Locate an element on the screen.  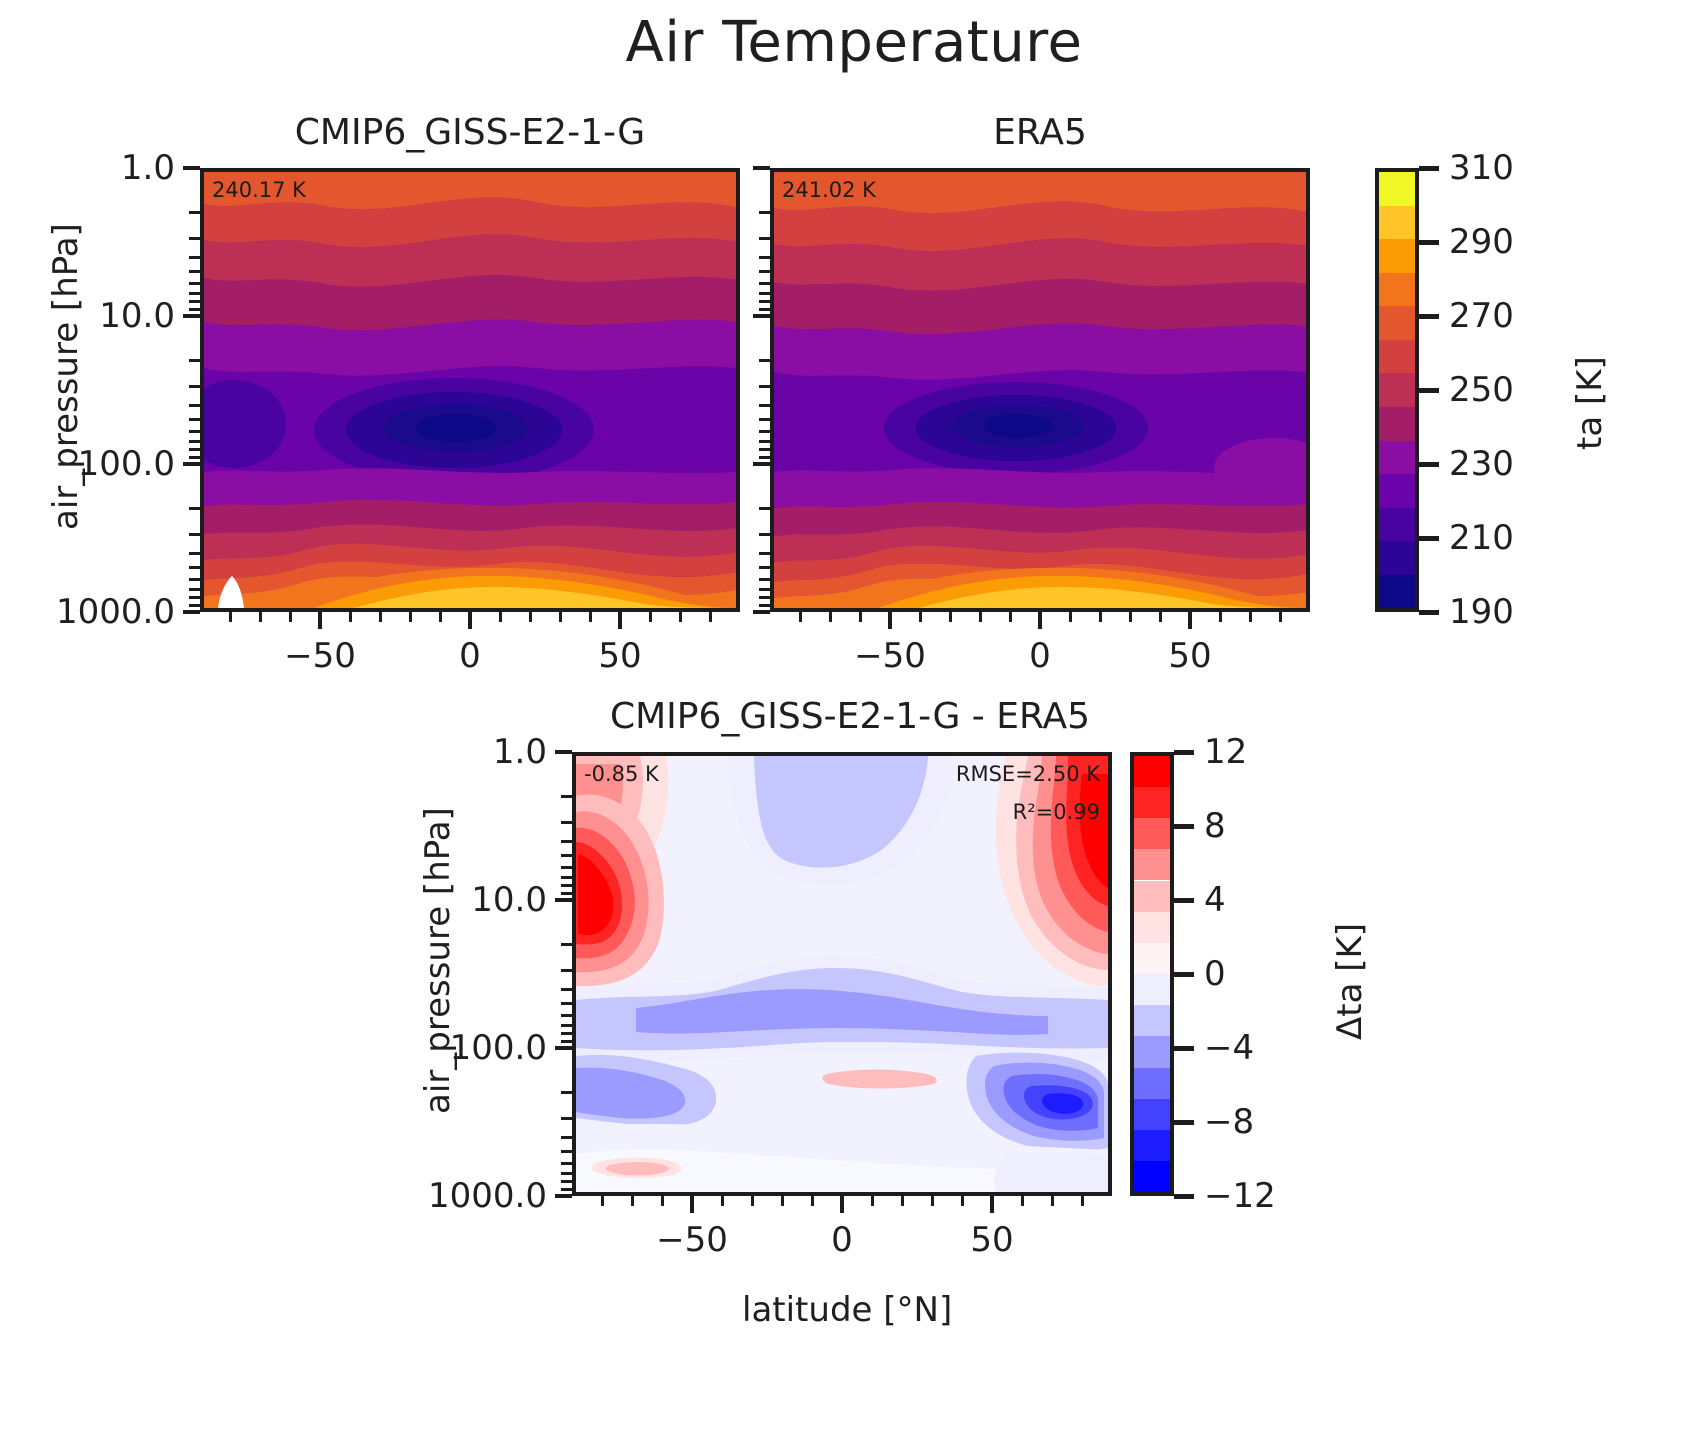
cbticklabel-dta: 4 is located at coordinates (1215, 900).